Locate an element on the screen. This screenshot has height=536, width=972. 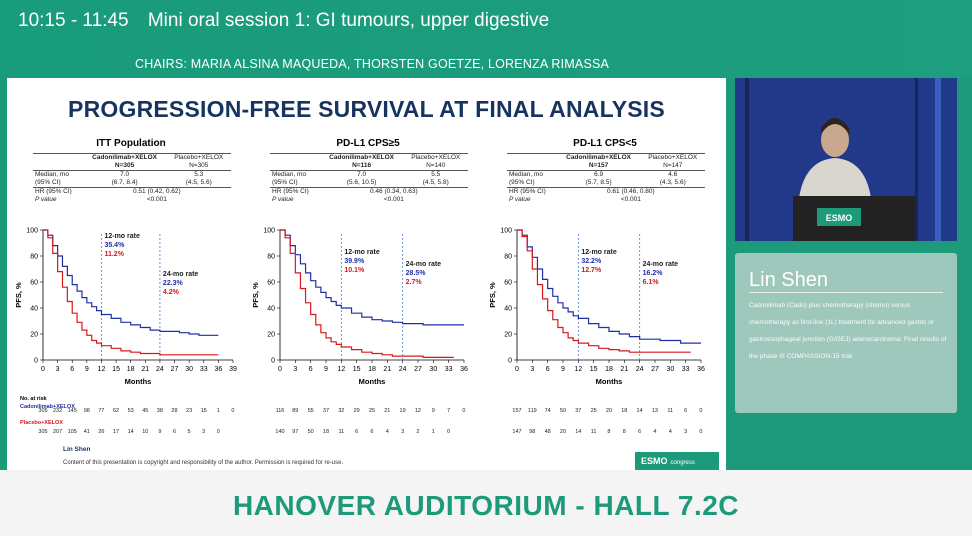
at-risk-count: 77 is located at coordinates (101, 411).